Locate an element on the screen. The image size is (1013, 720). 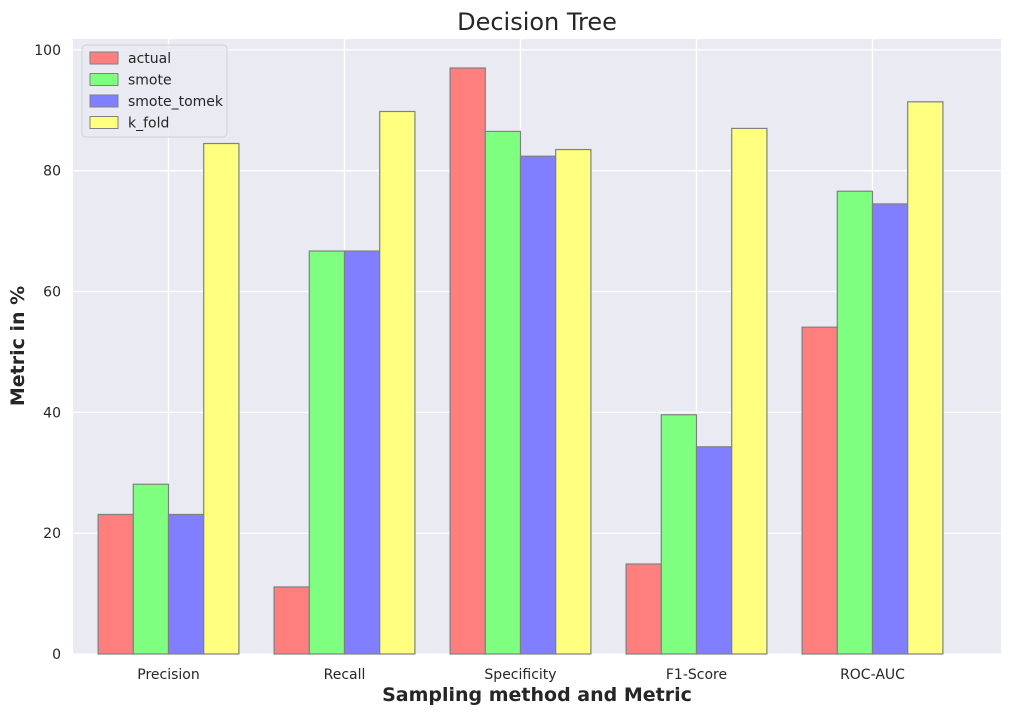
x-tick-label: Recall is located at coordinates (345, 675).